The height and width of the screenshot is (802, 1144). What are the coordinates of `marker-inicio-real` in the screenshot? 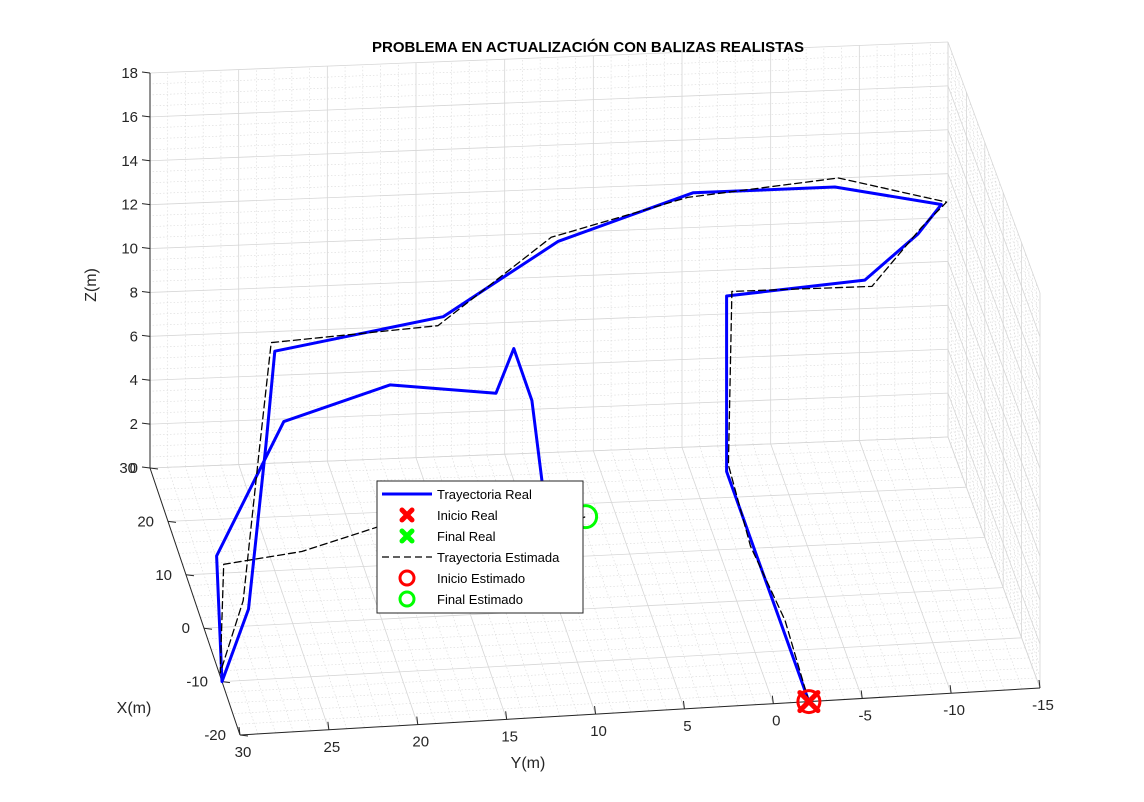 It's located at (809, 702).